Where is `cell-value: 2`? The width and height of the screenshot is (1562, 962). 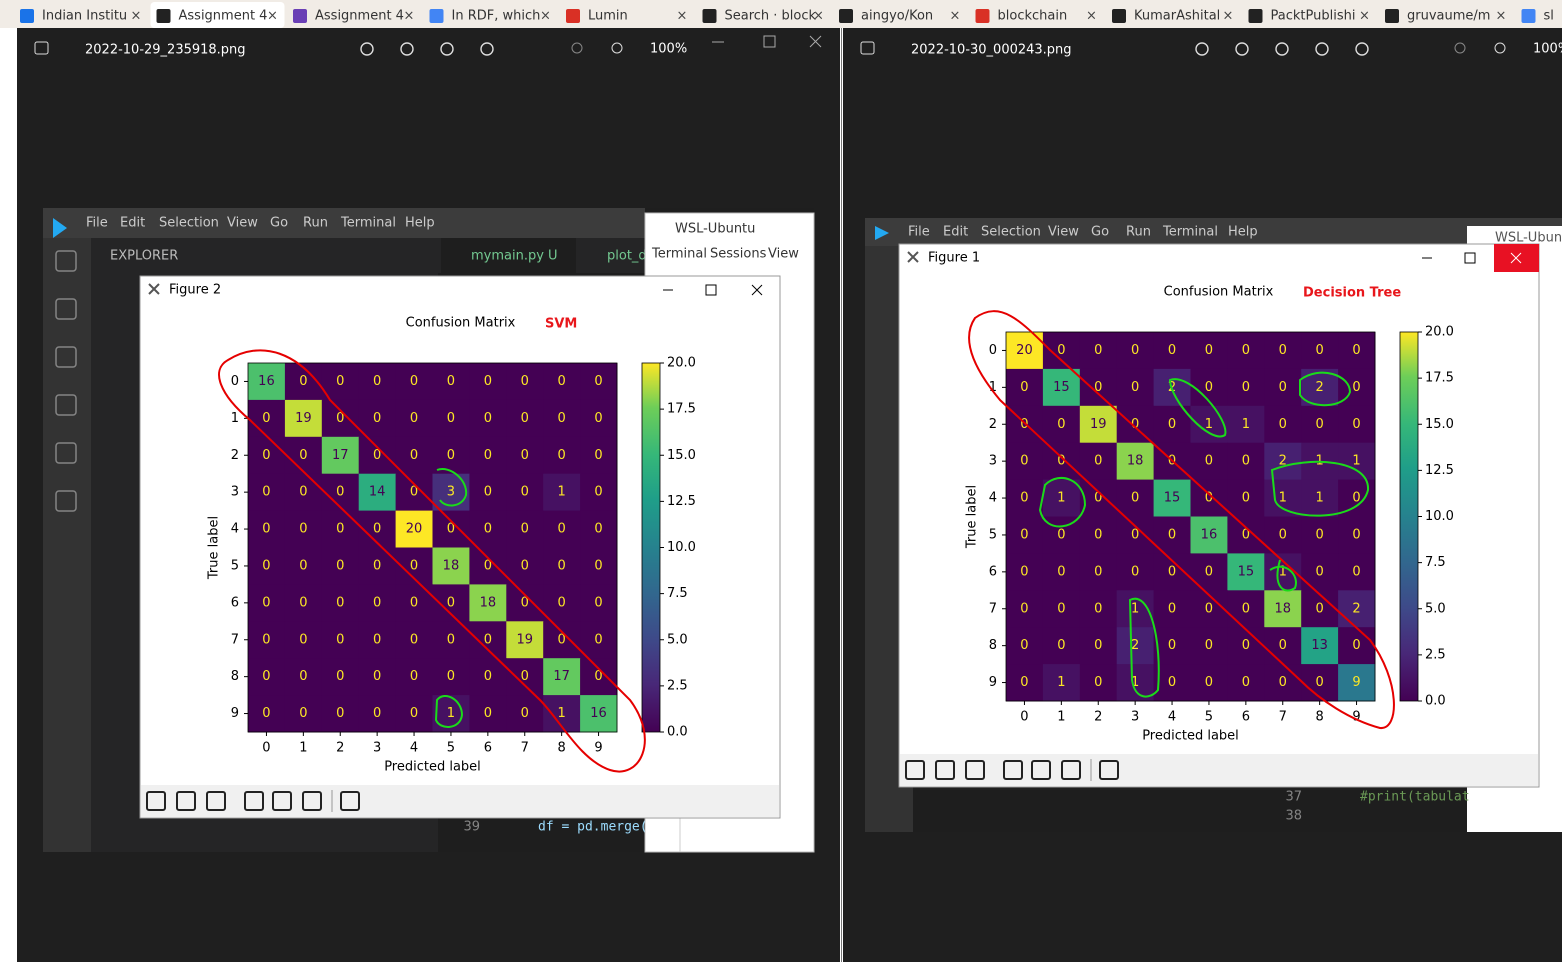 cell-value: 2 is located at coordinates (1283, 461).